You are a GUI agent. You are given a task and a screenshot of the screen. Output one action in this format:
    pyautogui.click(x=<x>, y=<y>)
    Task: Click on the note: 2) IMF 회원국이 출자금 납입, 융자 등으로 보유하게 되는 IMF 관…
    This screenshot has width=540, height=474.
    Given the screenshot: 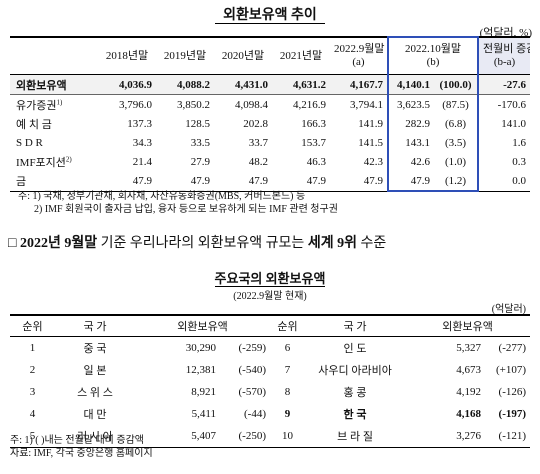 What is the action you would take?
    pyautogui.click(x=186, y=209)
    